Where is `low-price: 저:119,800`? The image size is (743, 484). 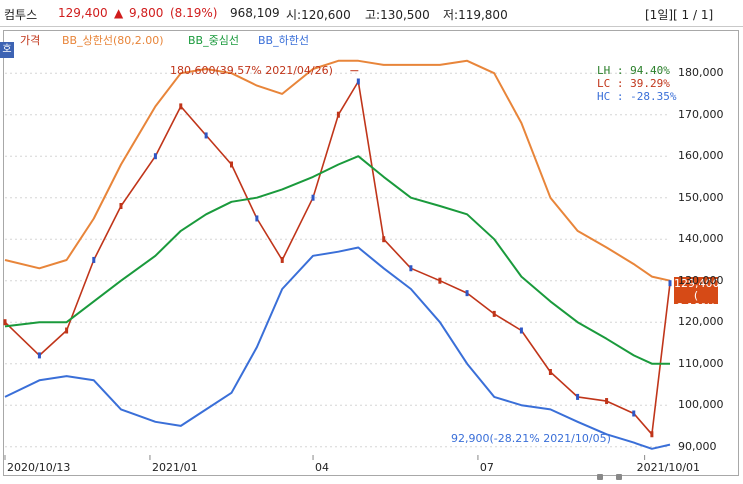 low-price: 저:119,800 is located at coordinates (475, 15).